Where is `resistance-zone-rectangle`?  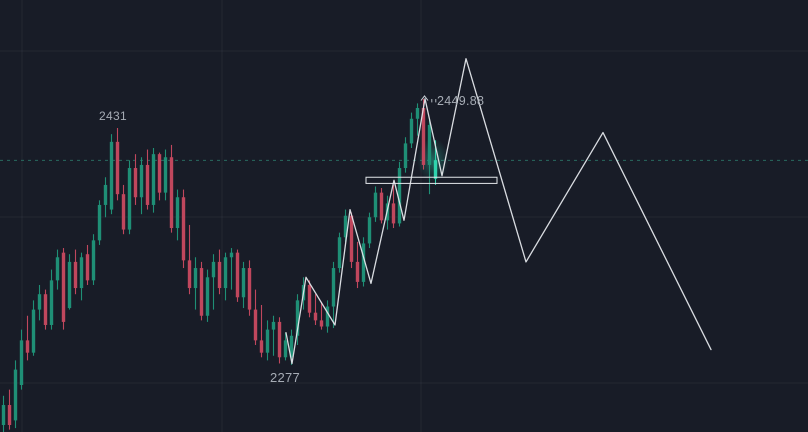
resistance-zone-rectangle is located at coordinates (431, 180).